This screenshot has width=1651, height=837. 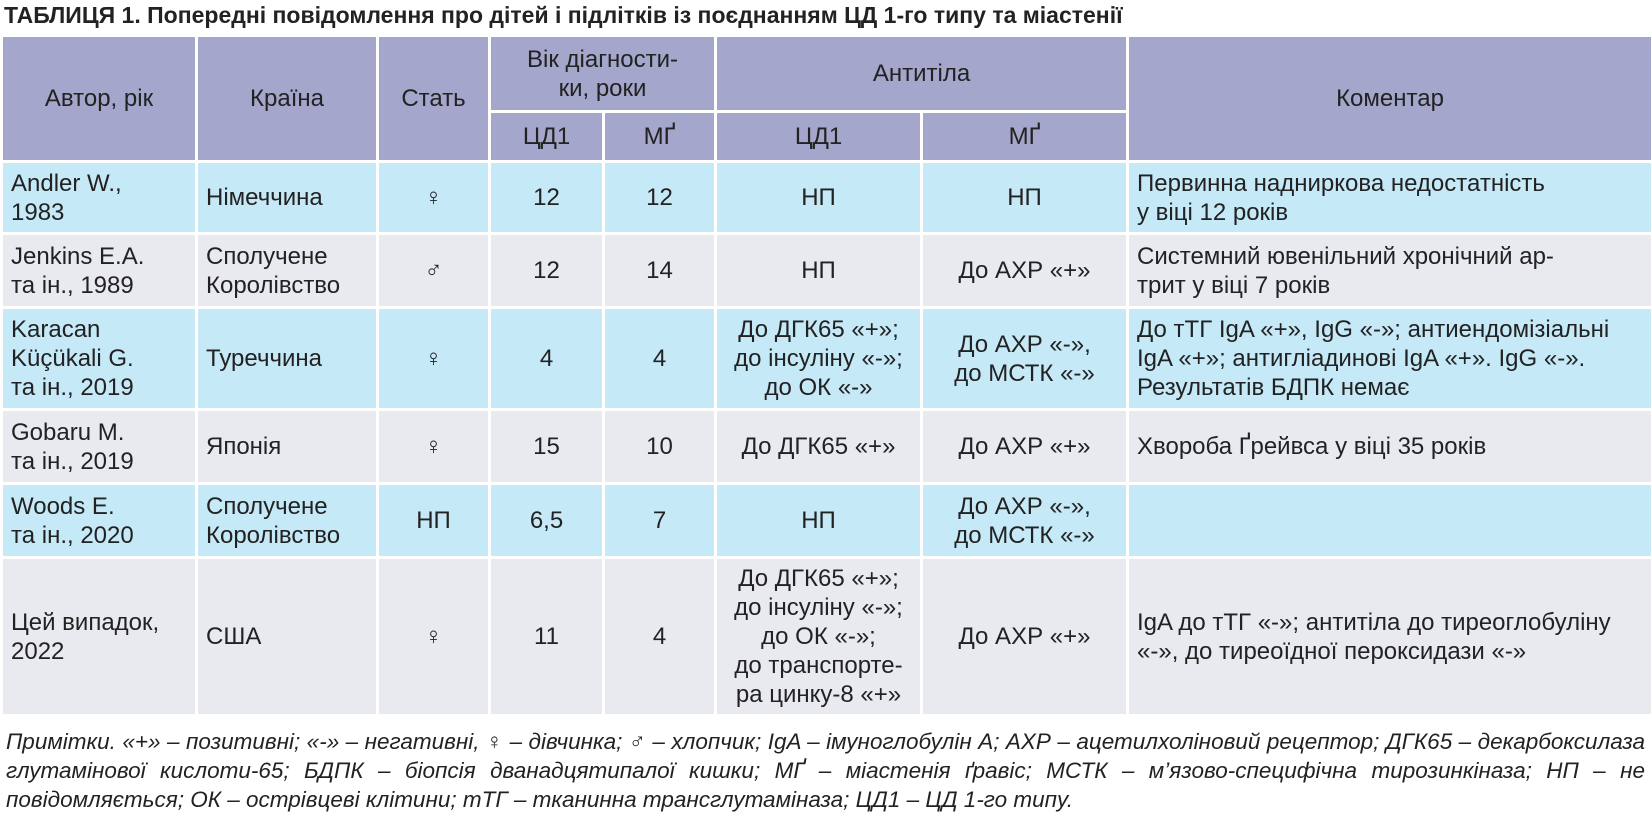 What do you see at coordinates (99, 98) in the screenshot?
I see `header-cell: Автор, рік` at bounding box center [99, 98].